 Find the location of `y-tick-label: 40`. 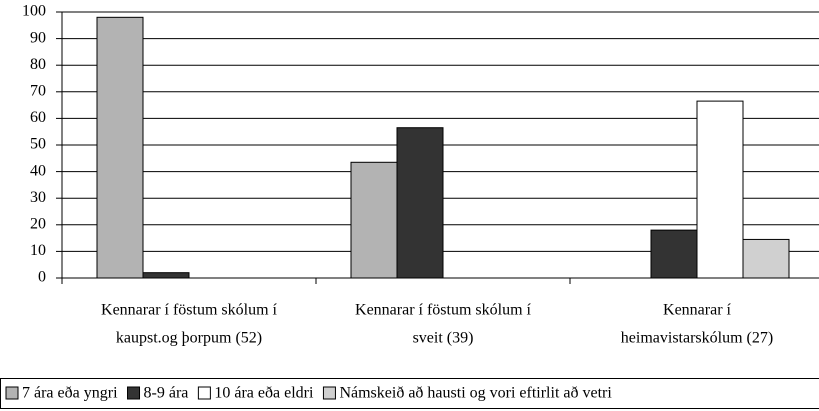

y-tick-label: 40 is located at coordinates (38, 170).